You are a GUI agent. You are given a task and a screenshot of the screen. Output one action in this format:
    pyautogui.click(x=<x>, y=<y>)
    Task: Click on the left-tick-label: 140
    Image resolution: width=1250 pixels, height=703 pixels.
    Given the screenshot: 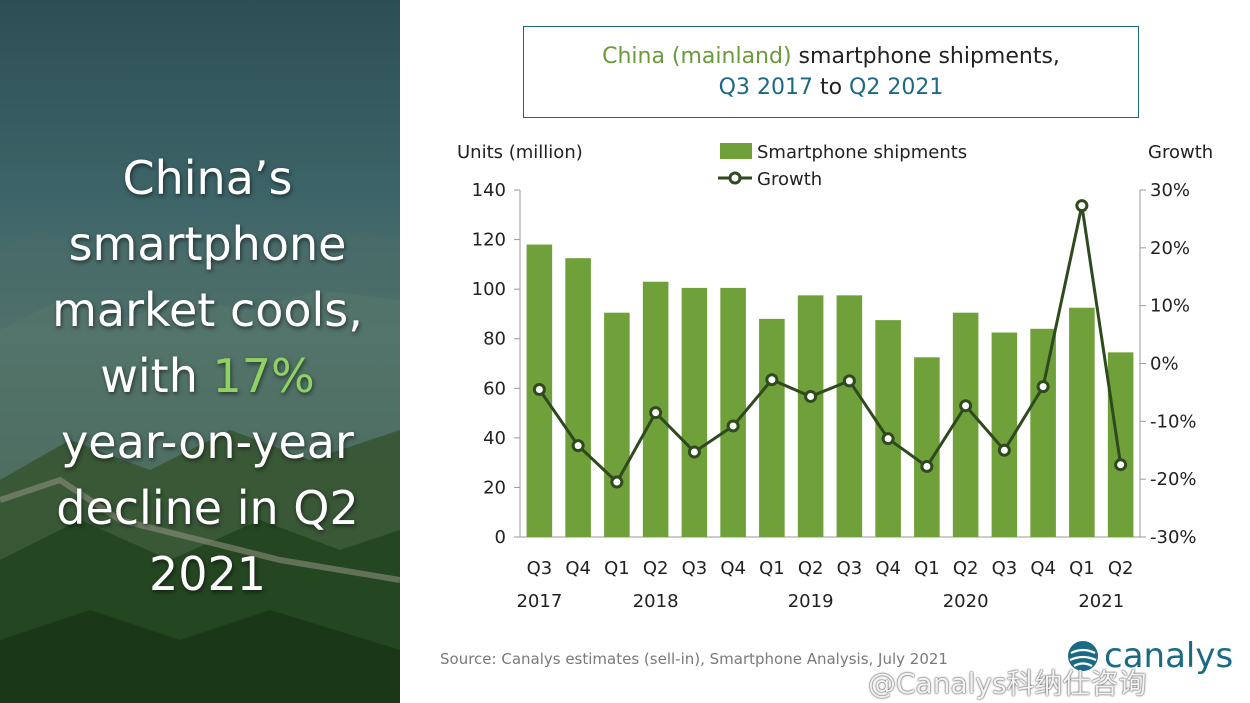 What is the action you would take?
    pyautogui.click(x=489, y=190)
    